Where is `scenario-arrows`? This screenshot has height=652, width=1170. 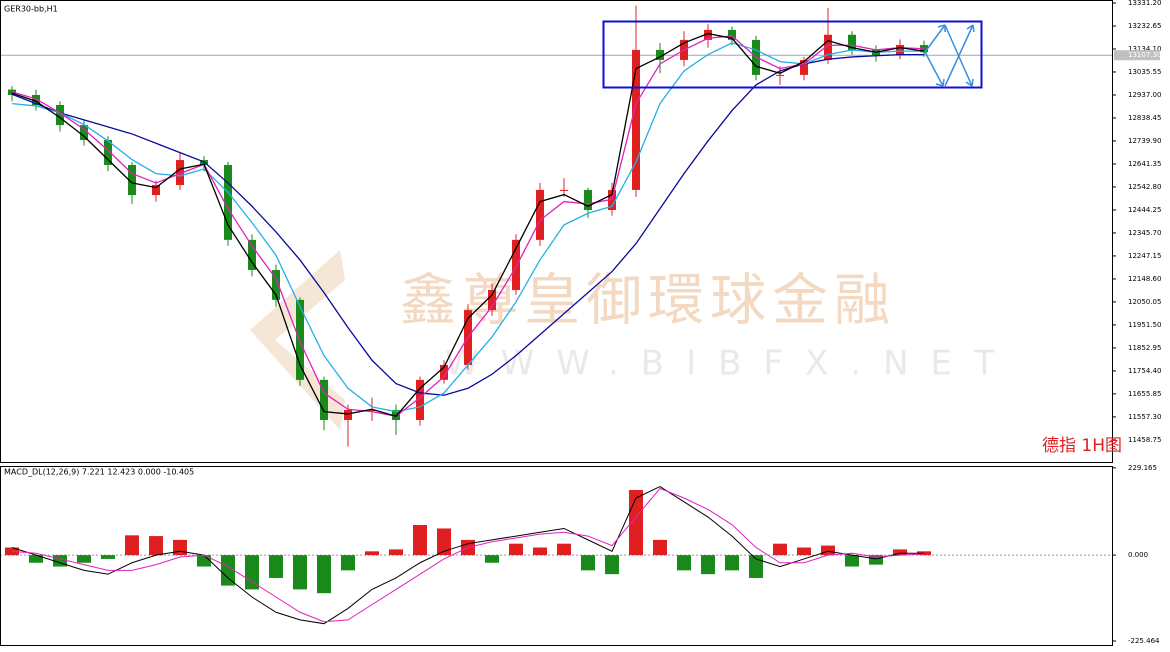 scenario-arrows is located at coordinates (949, 55).